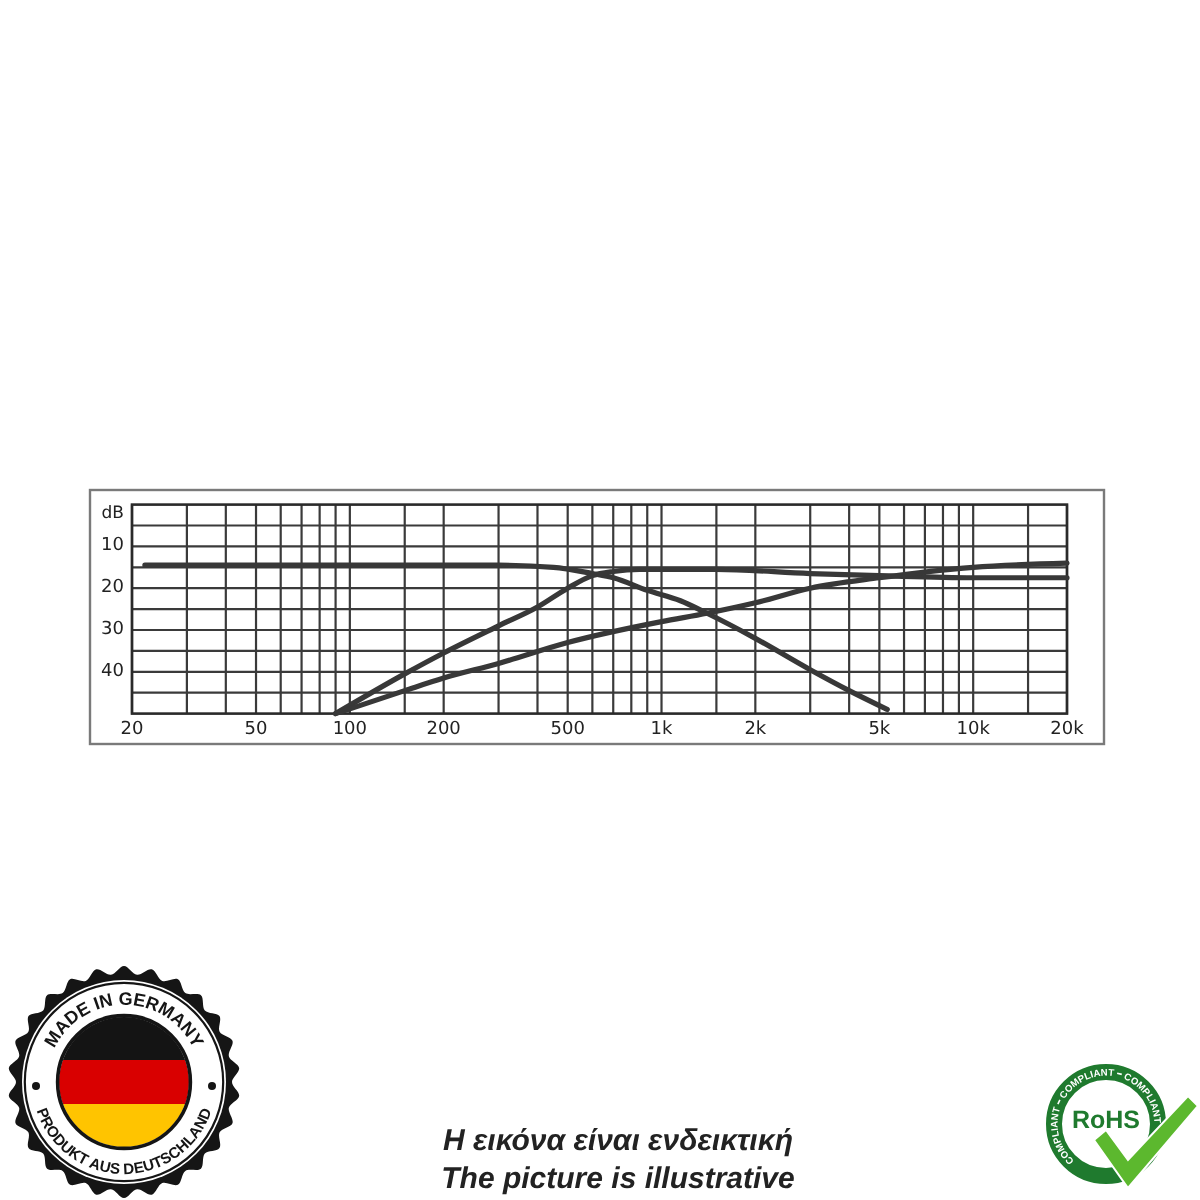 The width and height of the screenshot is (1200, 1200). Describe the element at coordinates (113, 514) in the screenshot. I see `y-axis-title: dB` at that location.